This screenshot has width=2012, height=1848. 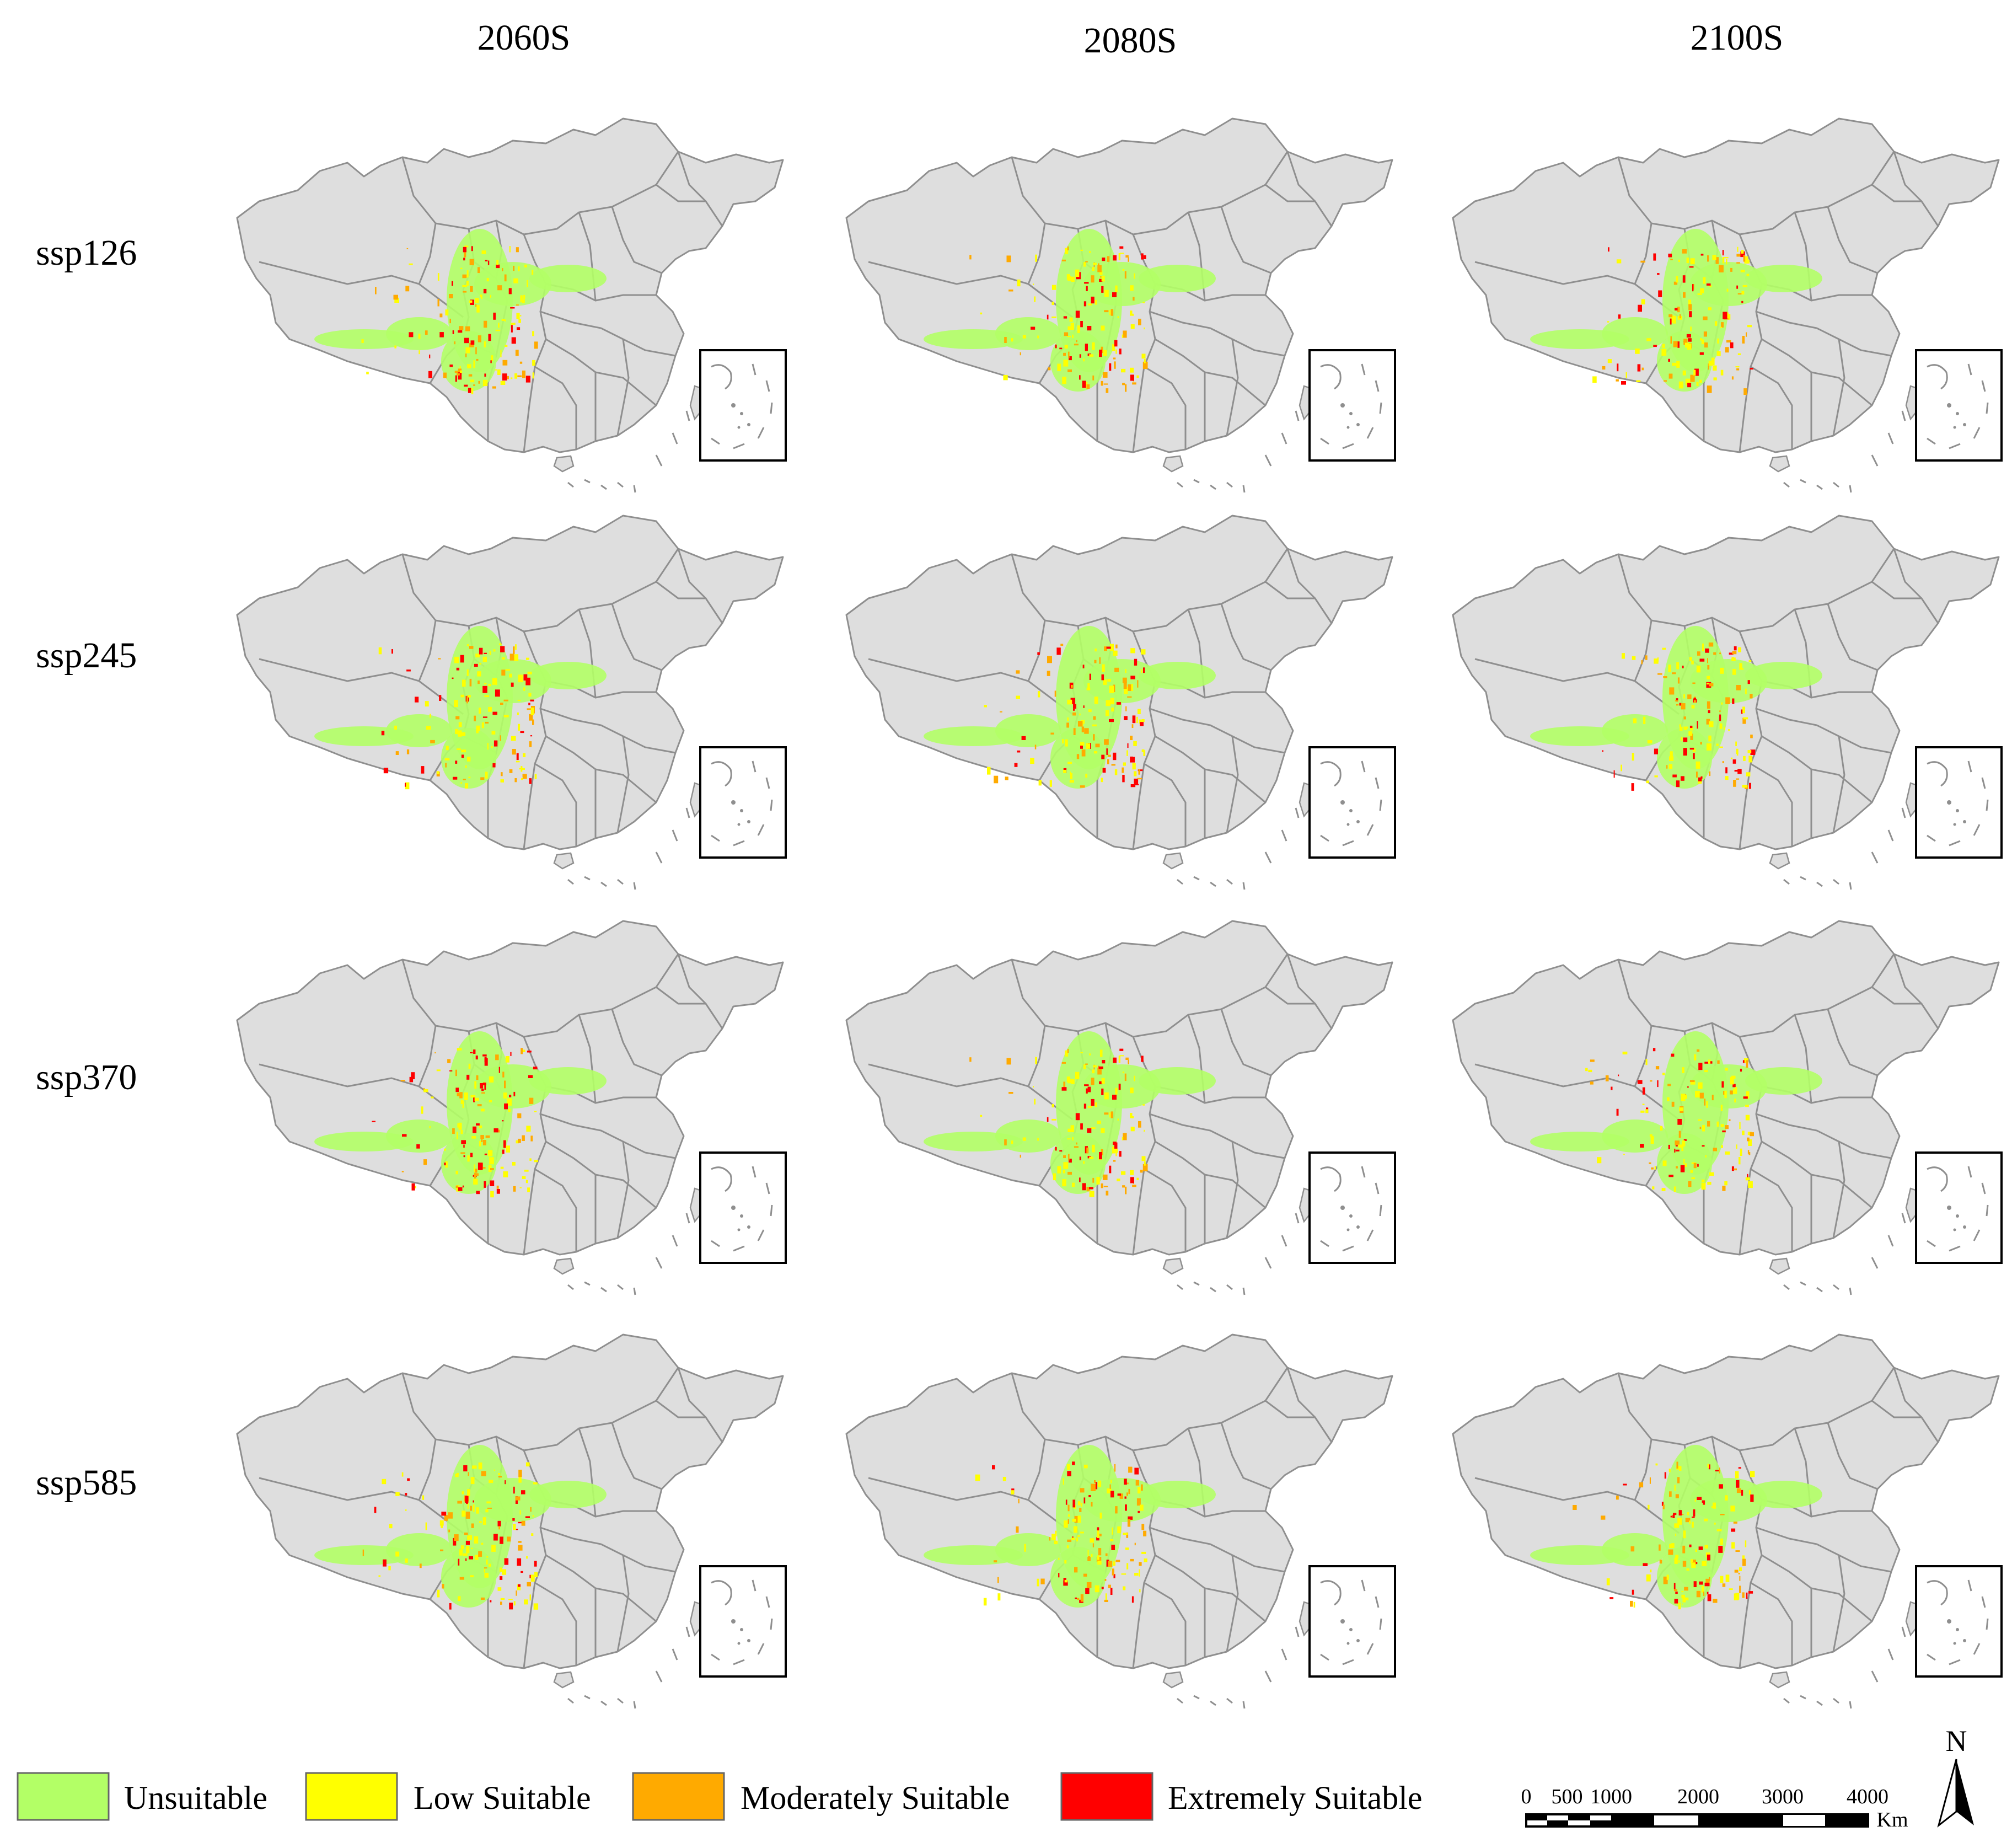 I want to click on scale-tick-500: 500, so click(x=1567, y=1796).